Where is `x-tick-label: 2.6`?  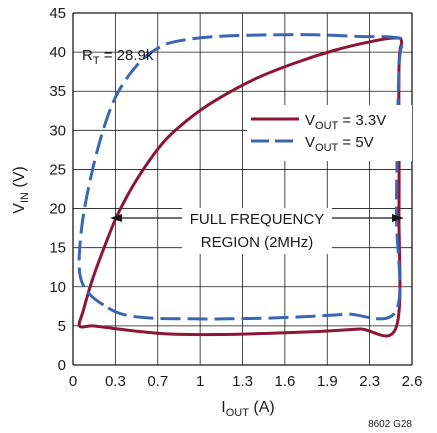
x-tick-label: 2.6 is located at coordinates (412, 381).